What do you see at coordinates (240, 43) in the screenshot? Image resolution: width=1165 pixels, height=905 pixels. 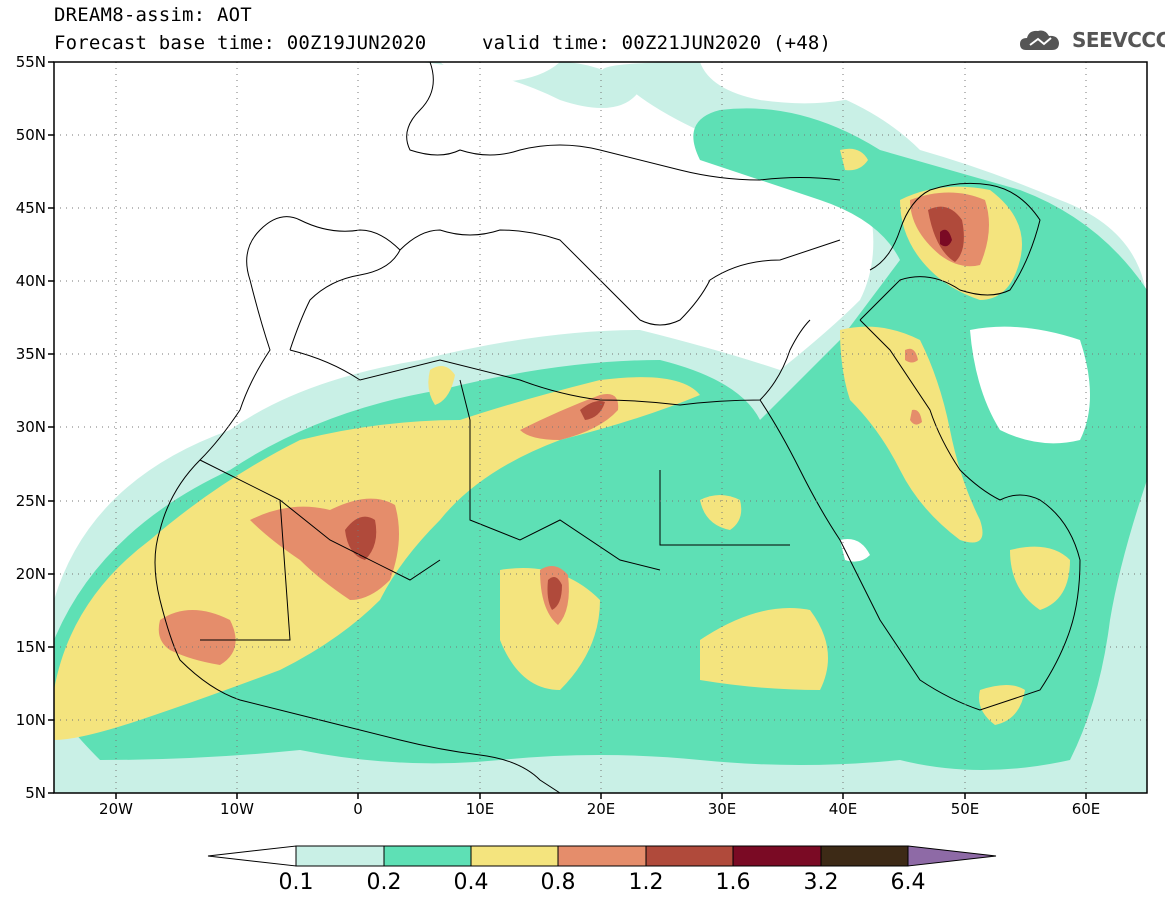 I see `forecast-base-time: Forecast base time: 00Z19JUN2020` at bounding box center [240, 43].